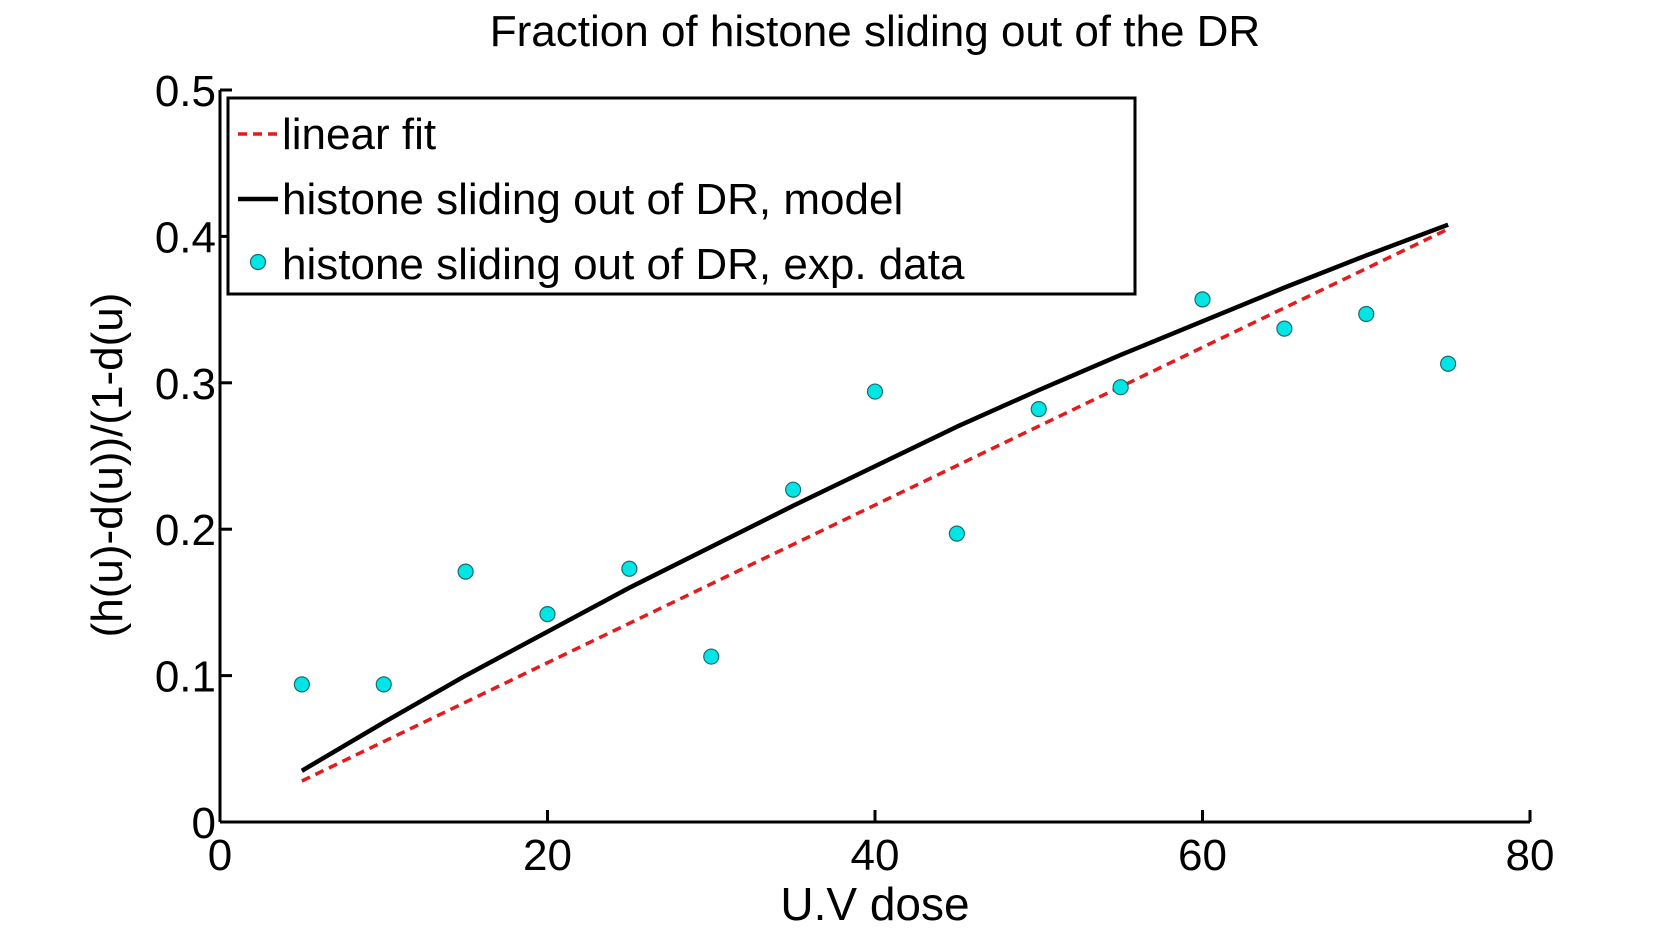  What do you see at coordinates (185, 530) in the screenshot?
I see `y-tick-label: 0.2` at bounding box center [185, 530].